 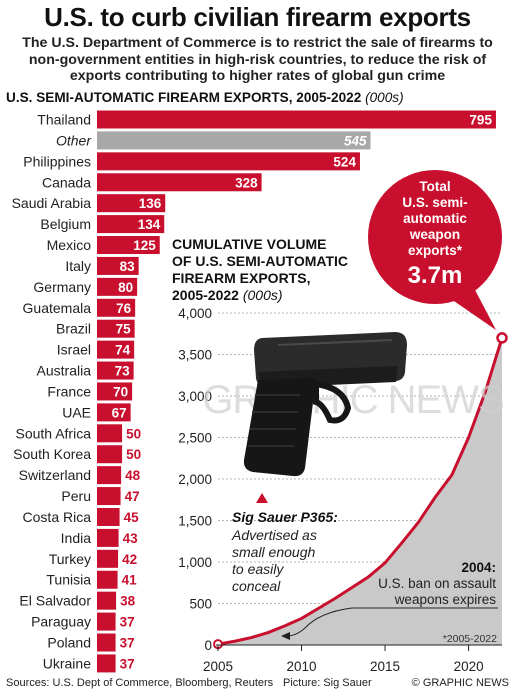 I want to click on area-chart-unit: (000s), so click(x=261, y=295).